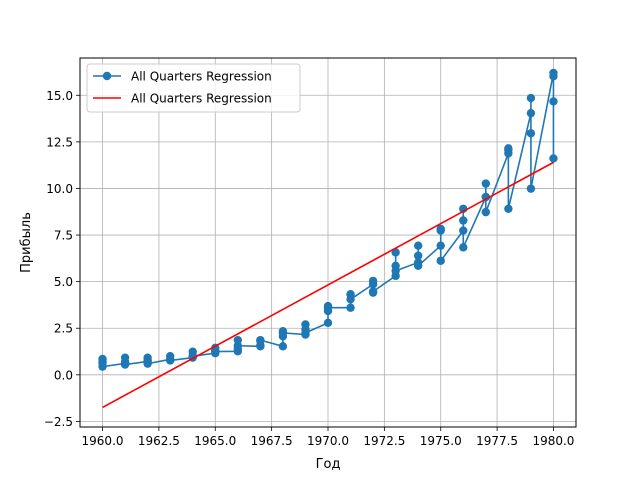  I want to click on x-tick-label: 1967.5, so click(272, 441).